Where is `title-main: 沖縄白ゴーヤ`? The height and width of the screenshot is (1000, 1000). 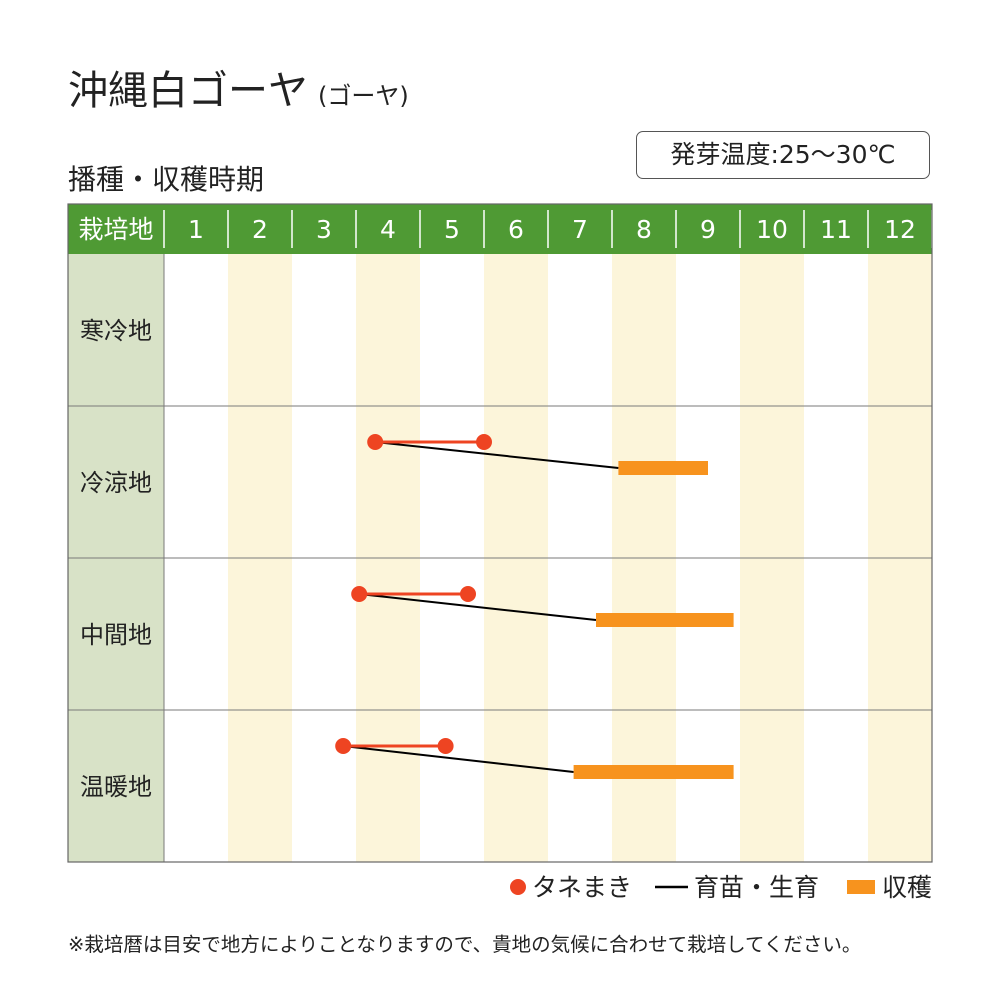
title-main: 沖縄白ゴーヤ is located at coordinates (188, 91).